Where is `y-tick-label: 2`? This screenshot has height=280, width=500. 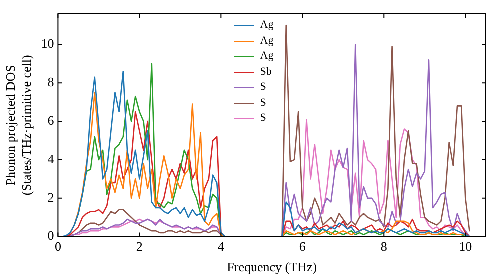 y-tick-label: 2 is located at coordinates (51, 197).